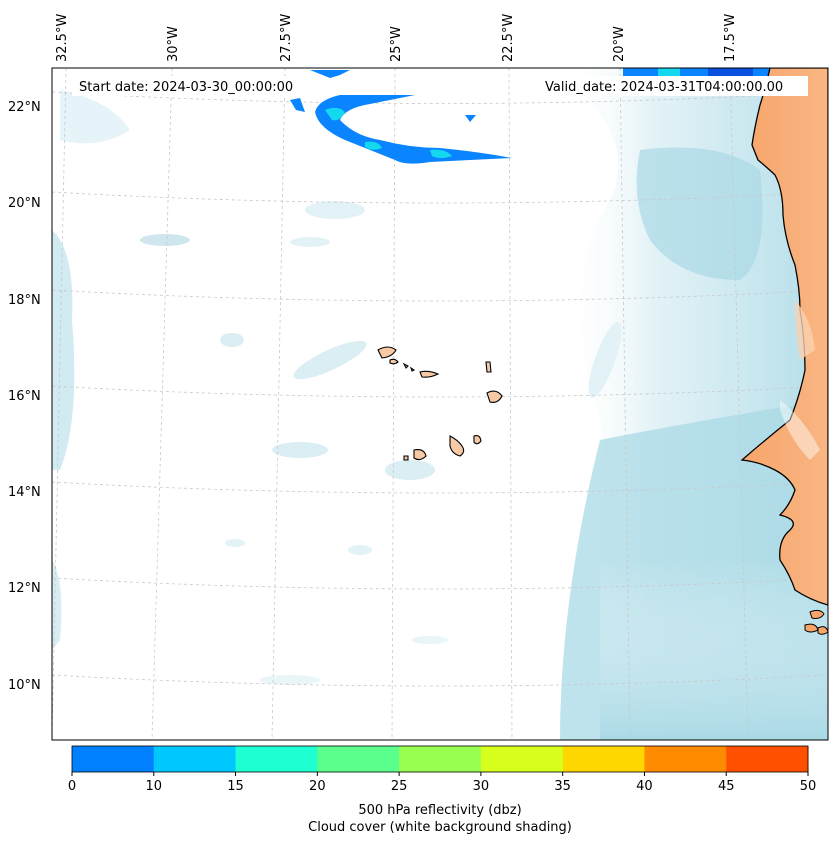 The height and width of the screenshot is (843, 837). I want to click on colorbar: 0 10 15 20 25 30 35 40 45 50, so click(442, 769).